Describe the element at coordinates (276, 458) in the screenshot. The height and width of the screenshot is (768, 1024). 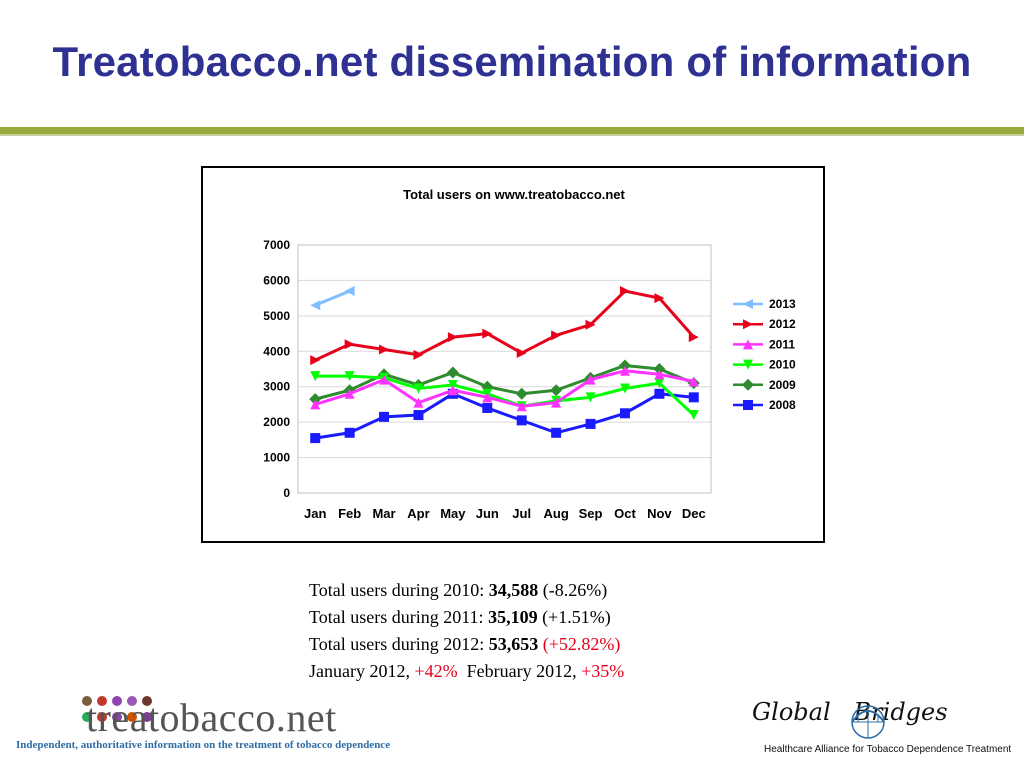
I see `y-tick-label: 1000` at that location.